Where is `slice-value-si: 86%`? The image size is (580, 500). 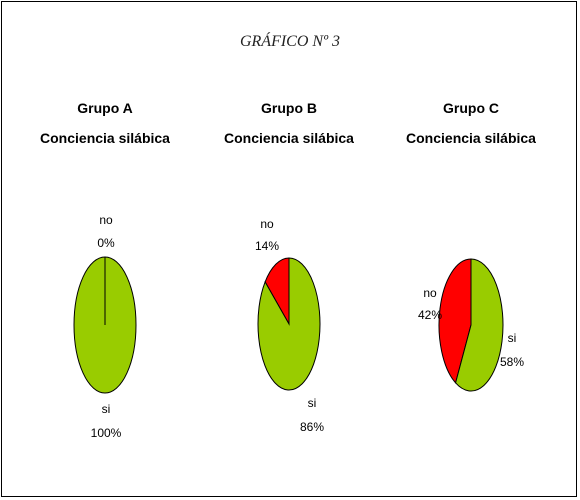
slice-value-si: 86% is located at coordinates (312, 427).